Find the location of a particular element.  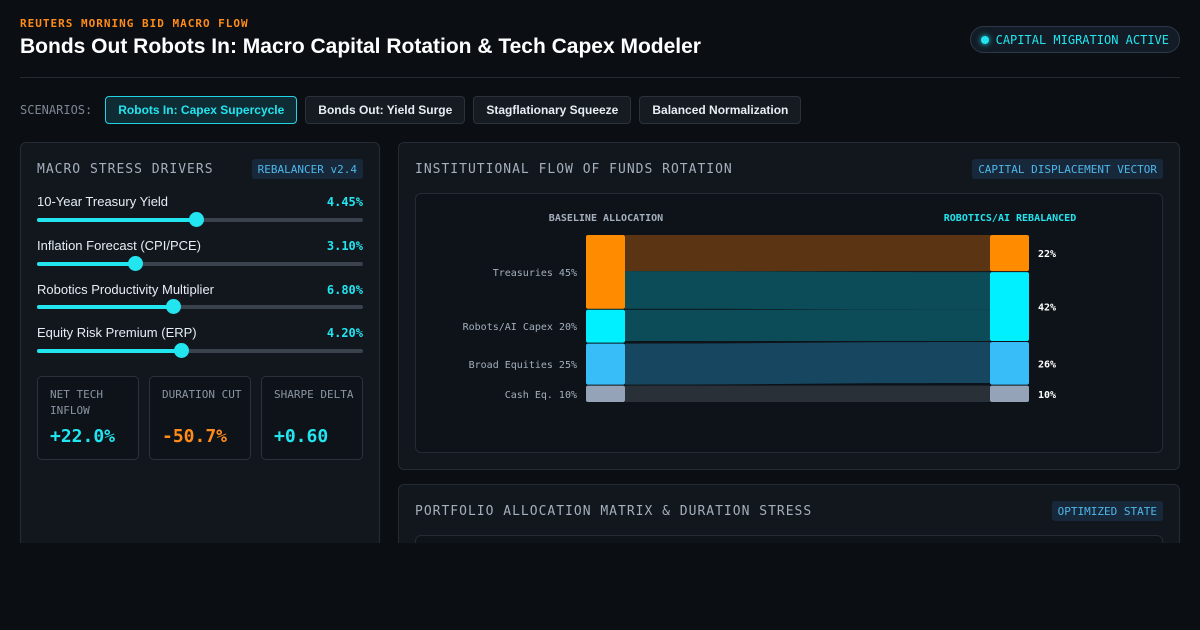

sankey-label-right-0: 22% is located at coordinates (1047, 254).